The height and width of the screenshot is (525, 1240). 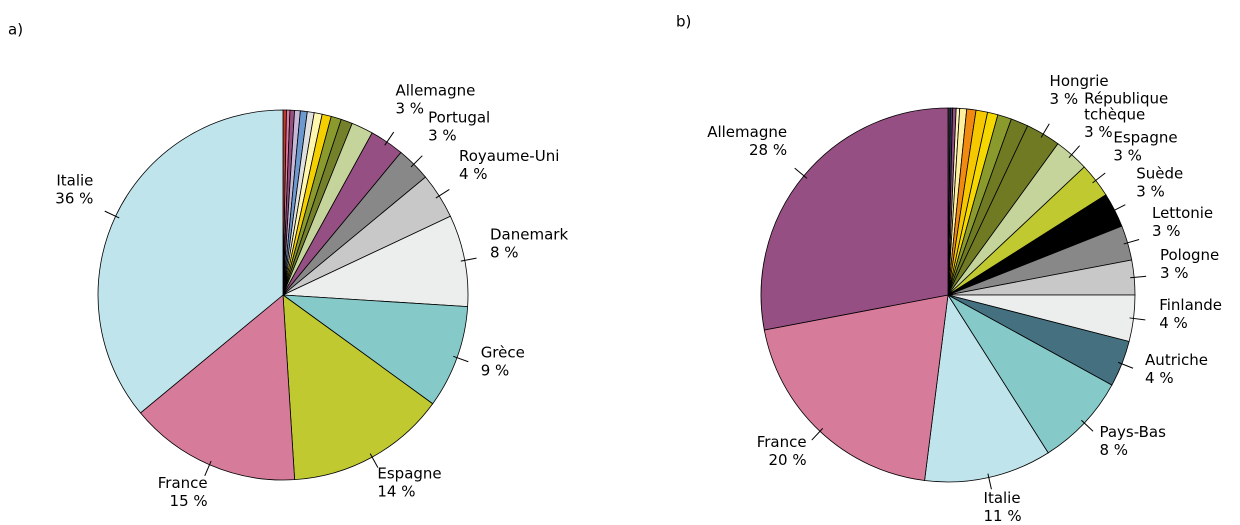 I want to click on slice-label: Pologne, so click(x=1189, y=255).